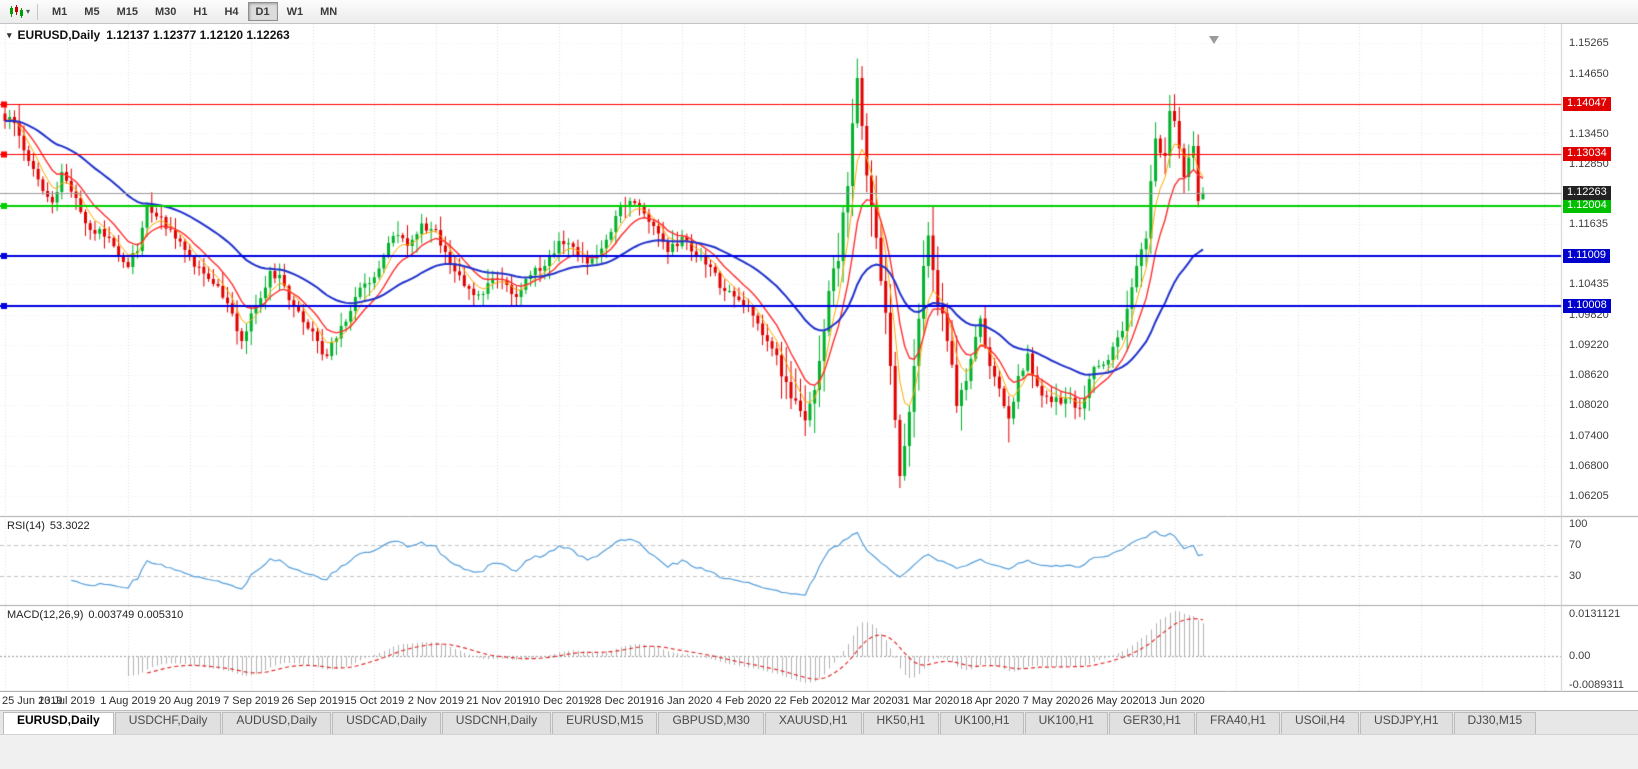 The image size is (1638, 769). What do you see at coordinates (1575, 576) in the screenshot?
I see `rsi-tick-label: 30` at bounding box center [1575, 576].